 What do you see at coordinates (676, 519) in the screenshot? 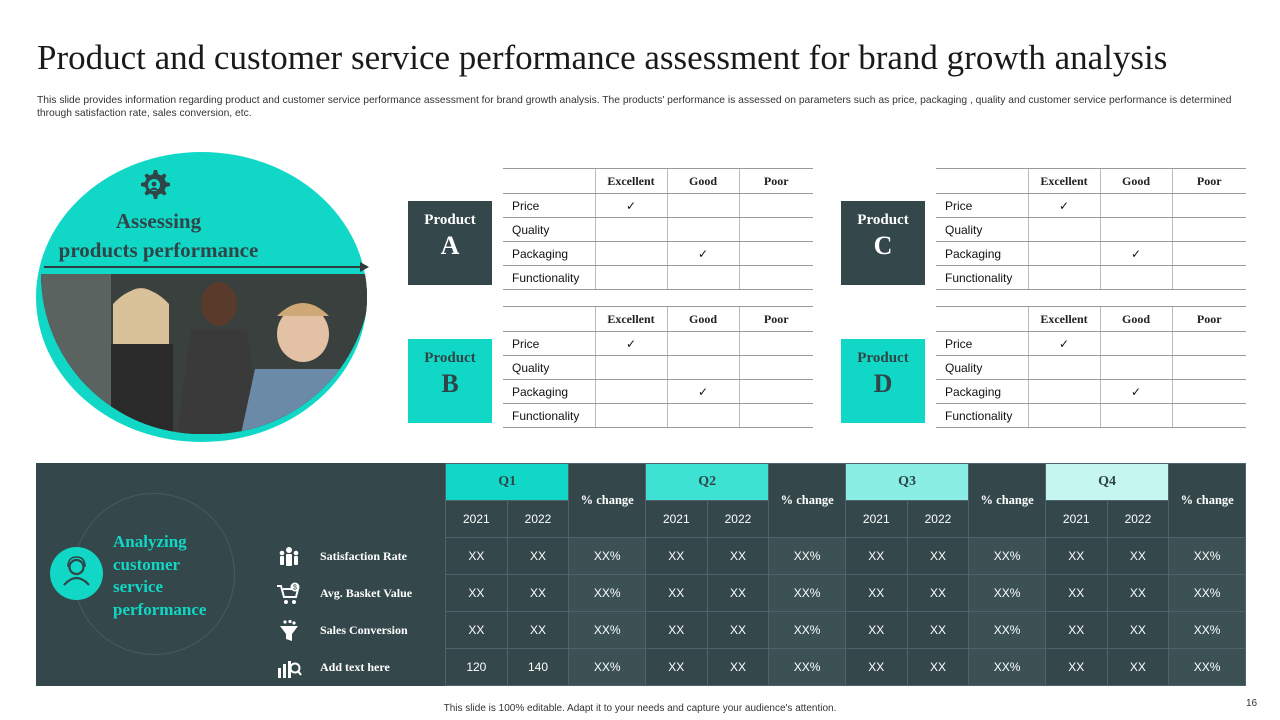
I see `year-cell: 2021` at bounding box center [676, 519].